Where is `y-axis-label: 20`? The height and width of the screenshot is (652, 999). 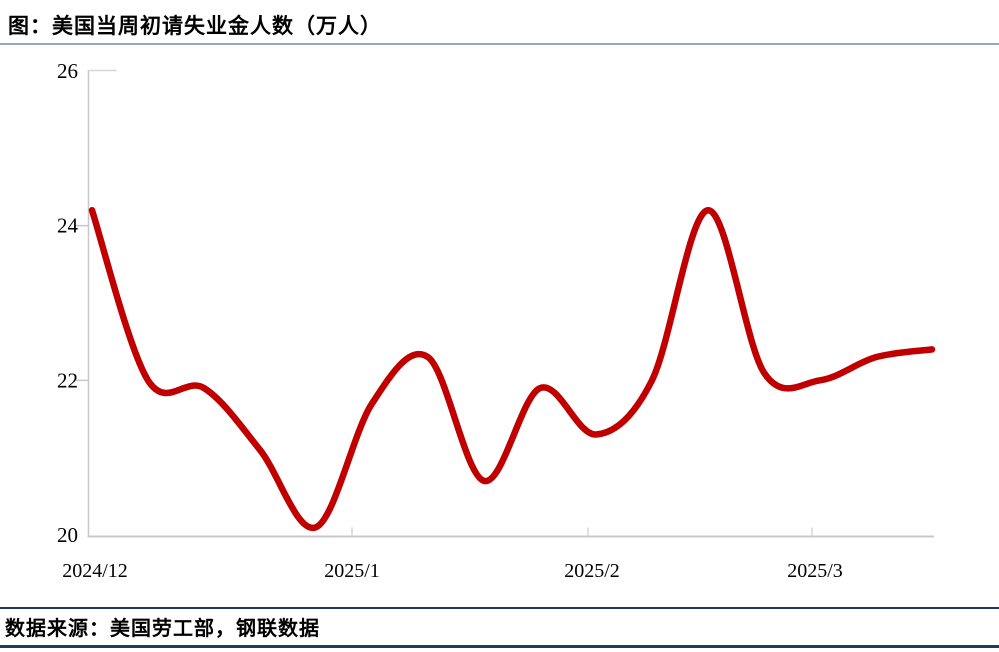 y-axis-label: 20 is located at coordinates (67, 535).